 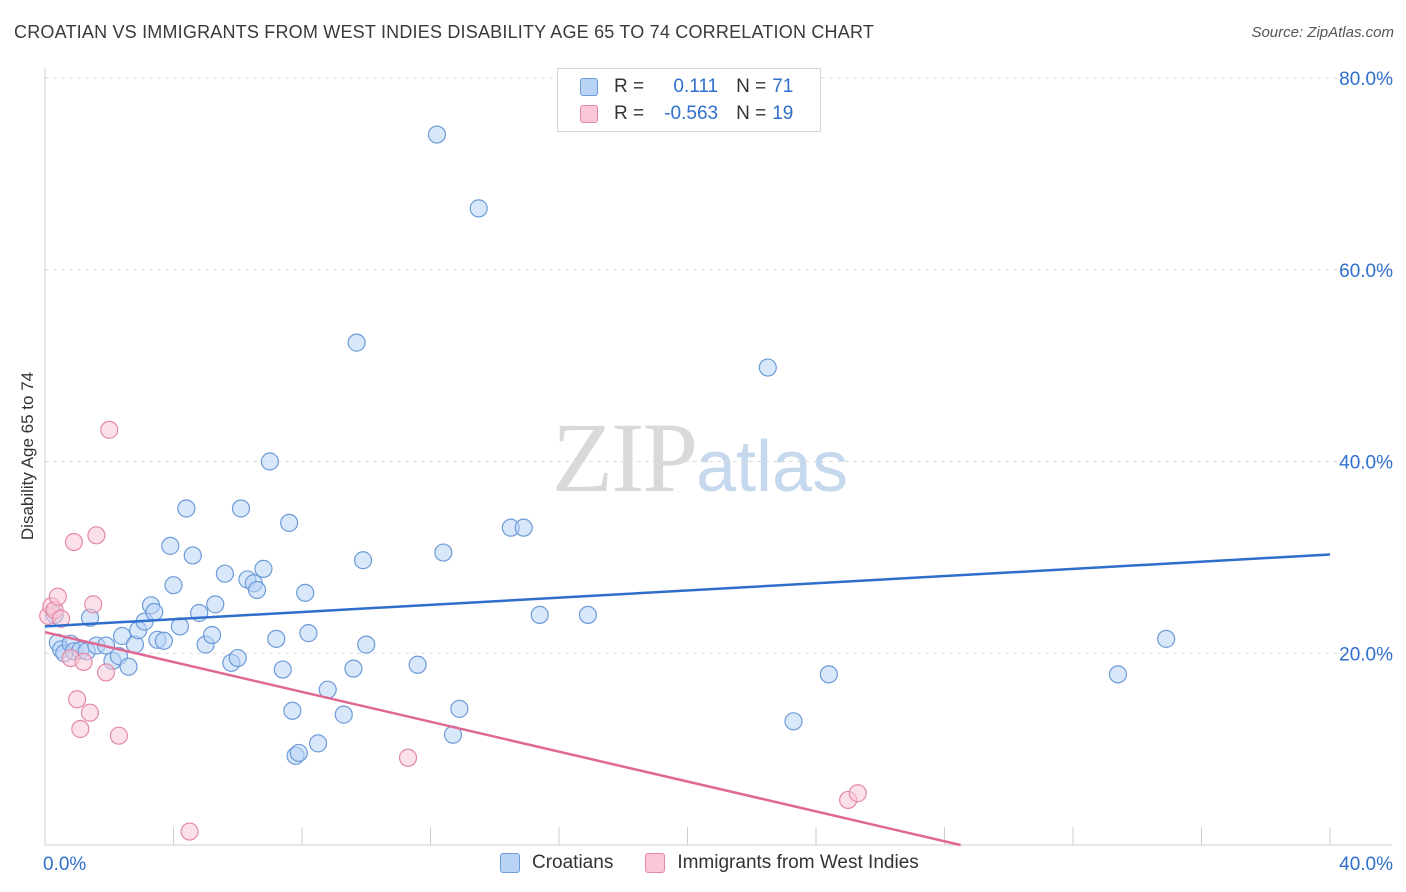 I want to click on source-credit: Source: ZipAtlas.com, so click(x=1322, y=32).